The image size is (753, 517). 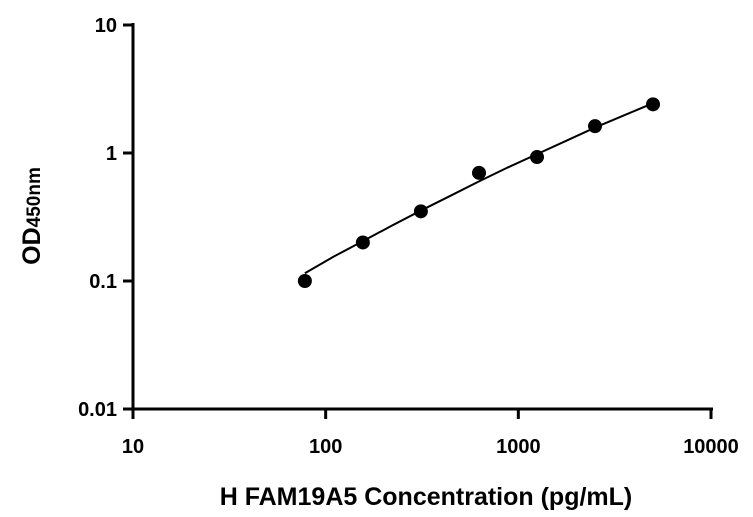 I want to click on y-axis-title: OD450nm, so click(x=32, y=216).